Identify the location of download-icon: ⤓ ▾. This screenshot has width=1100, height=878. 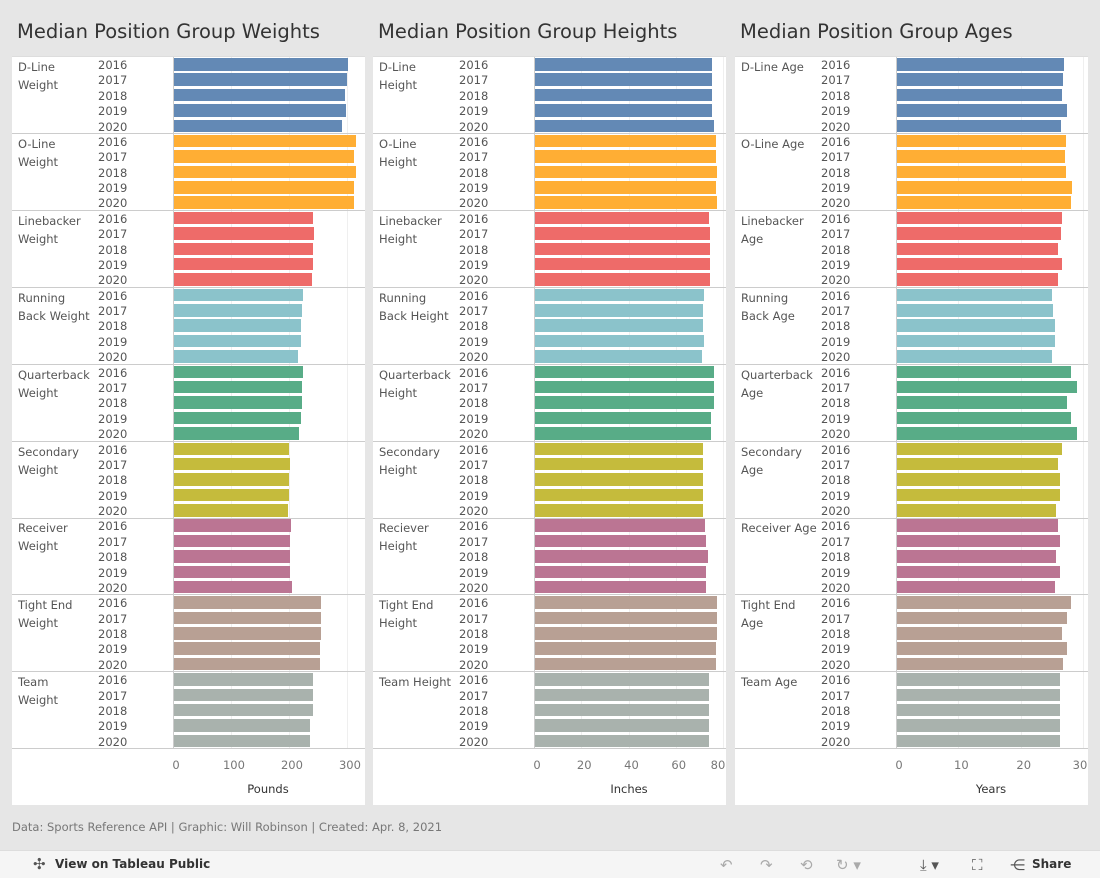
(929, 865).